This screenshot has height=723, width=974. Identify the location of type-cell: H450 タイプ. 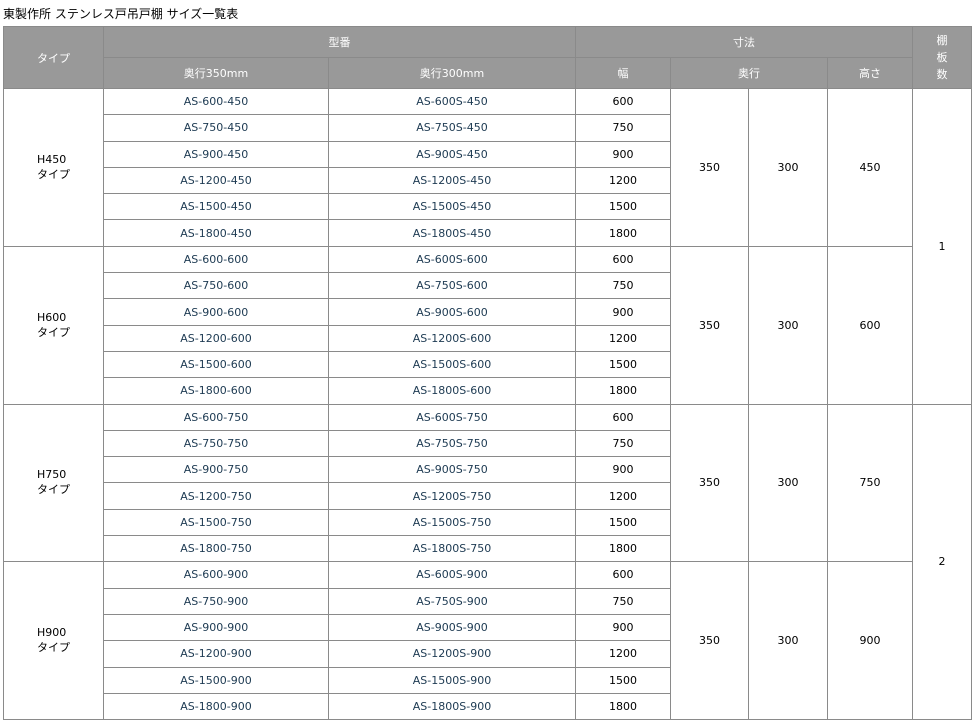
(53, 167).